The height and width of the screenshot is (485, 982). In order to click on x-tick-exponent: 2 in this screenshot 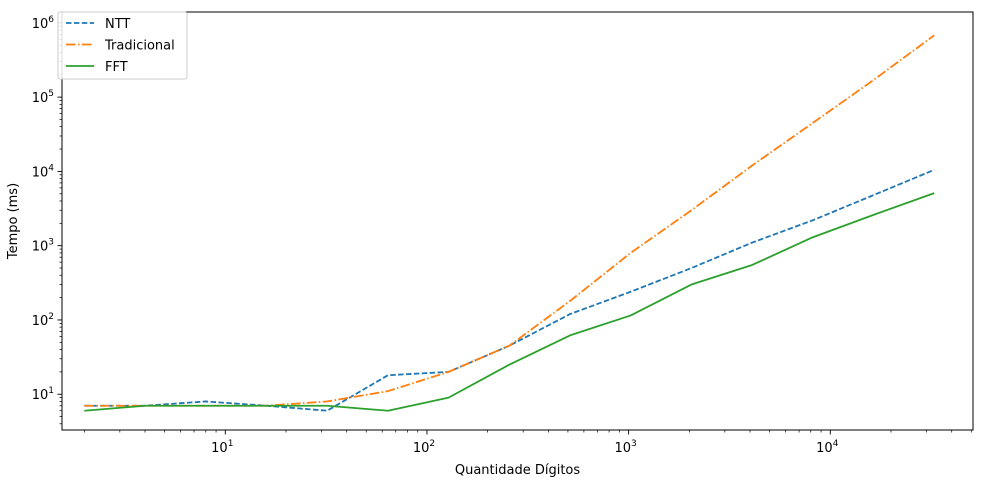, I will do `click(432, 444)`.